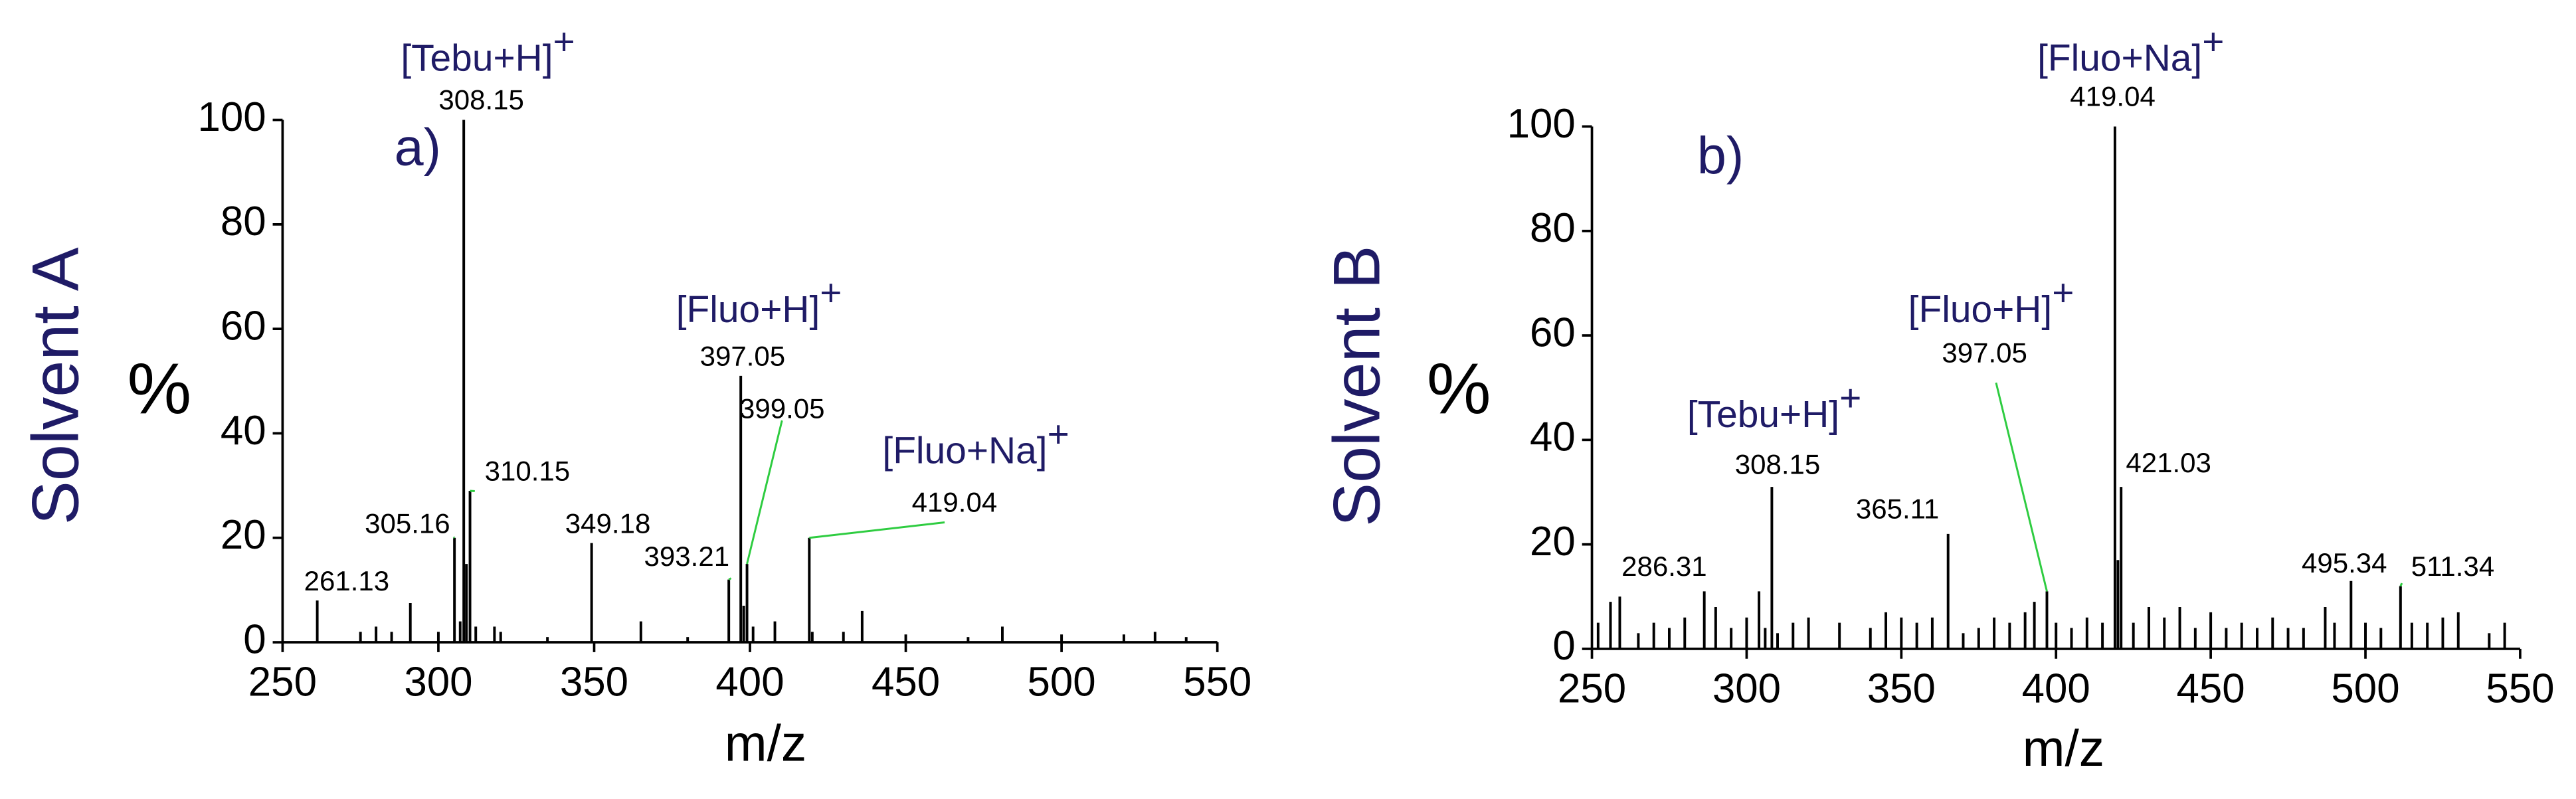 The image size is (2576, 799). Describe the element at coordinates (782, 409) in the screenshot. I see `peak-label: 399.05` at that location.